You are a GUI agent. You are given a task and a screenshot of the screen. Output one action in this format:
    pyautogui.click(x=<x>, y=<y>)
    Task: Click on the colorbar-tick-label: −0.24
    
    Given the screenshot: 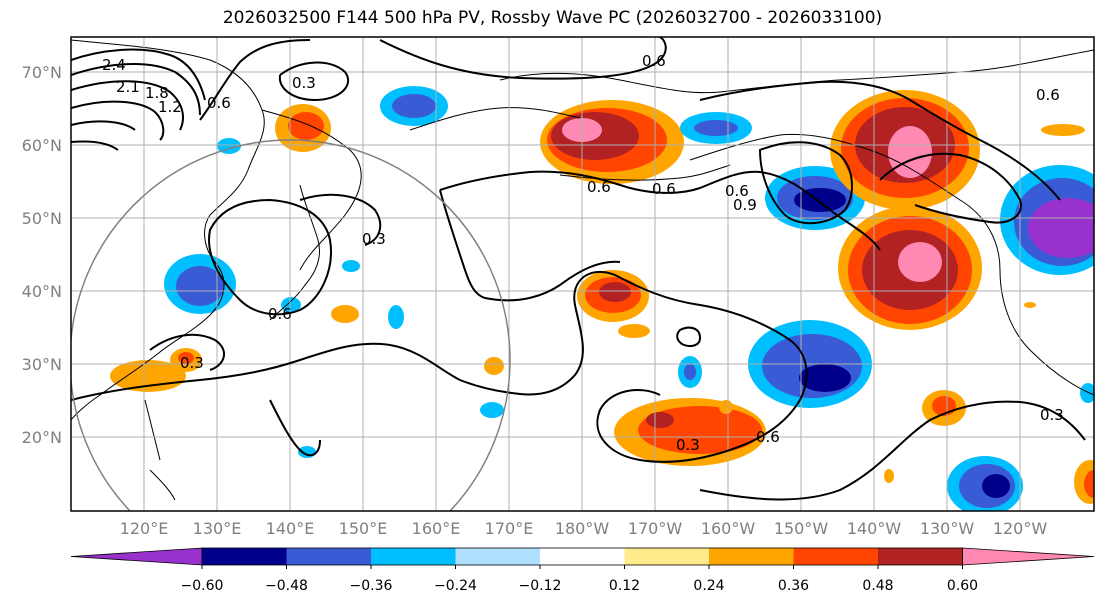 What is the action you would take?
    pyautogui.click(x=455, y=586)
    